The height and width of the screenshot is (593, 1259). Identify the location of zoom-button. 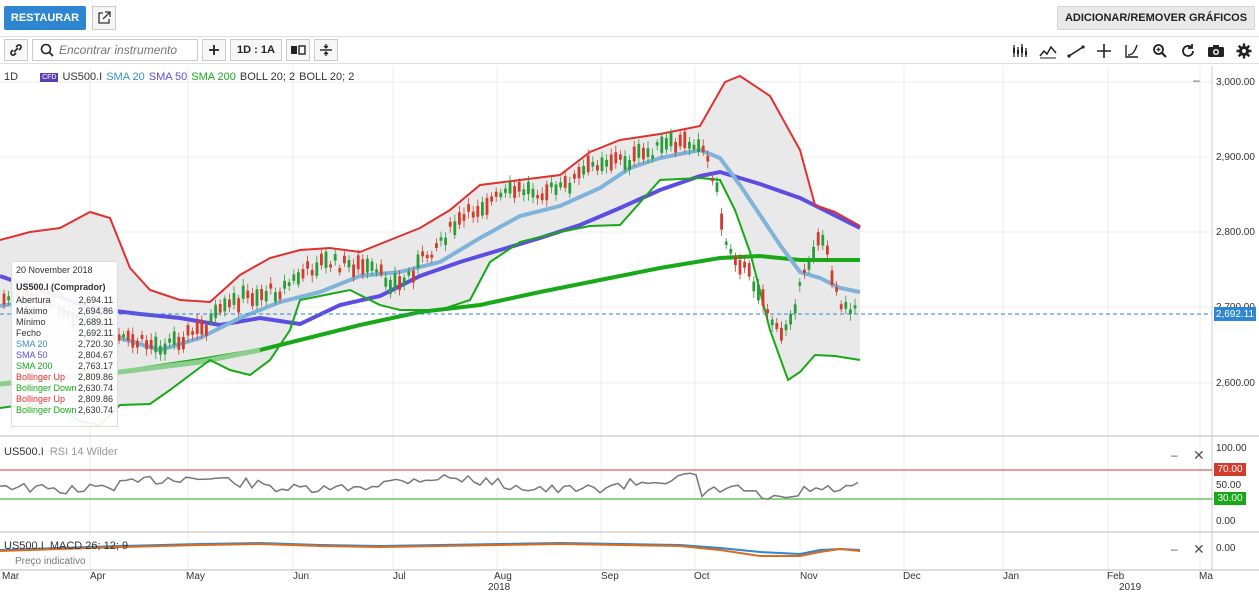
(1160, 51).